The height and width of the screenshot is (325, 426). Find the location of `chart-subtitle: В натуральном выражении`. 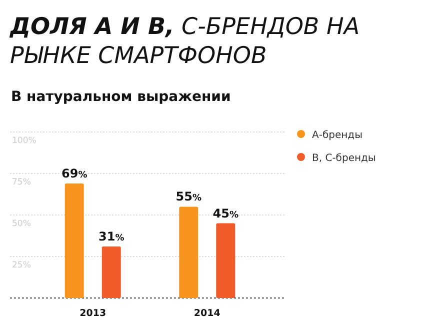

chart-subtitle: В натуральном выражении is located at coordinates (121, 97).